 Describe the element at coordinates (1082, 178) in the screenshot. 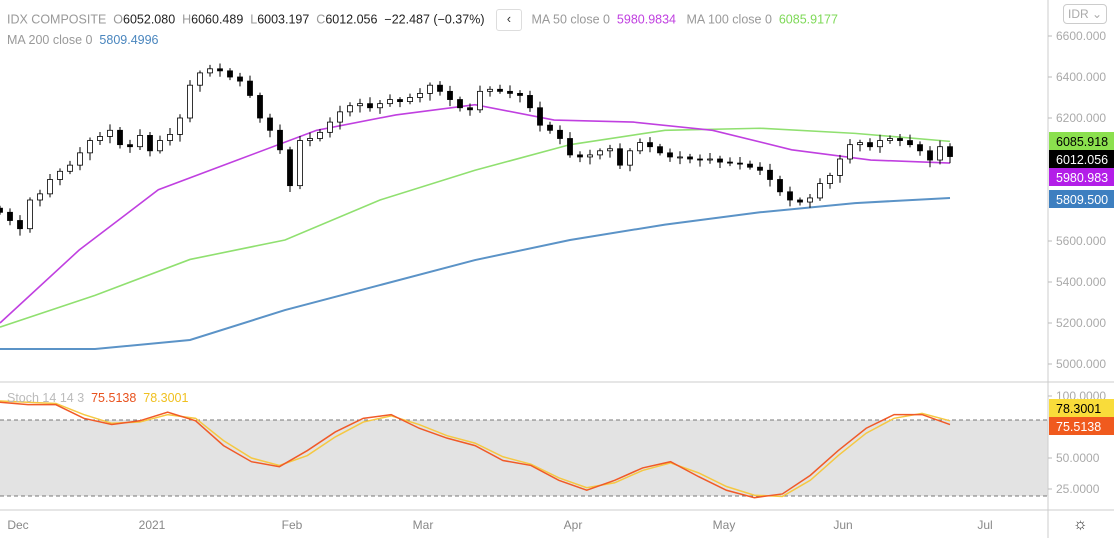

I see `last-value-label: 5980.983` at that location.